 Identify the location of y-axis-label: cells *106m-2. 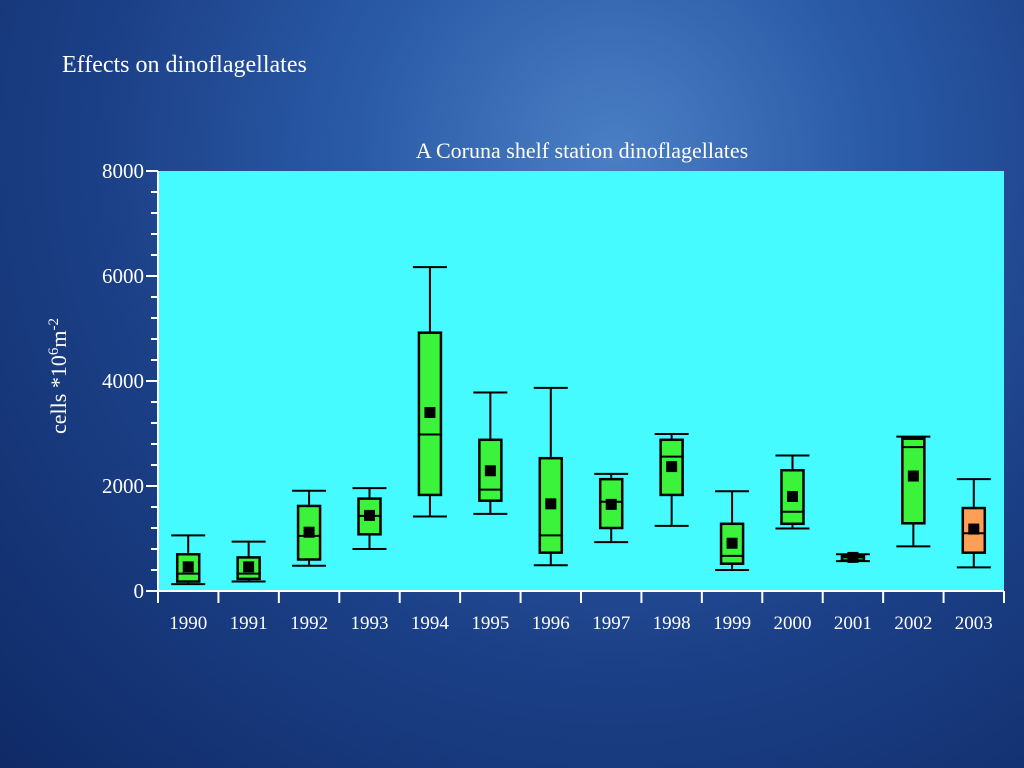
(58, 376).